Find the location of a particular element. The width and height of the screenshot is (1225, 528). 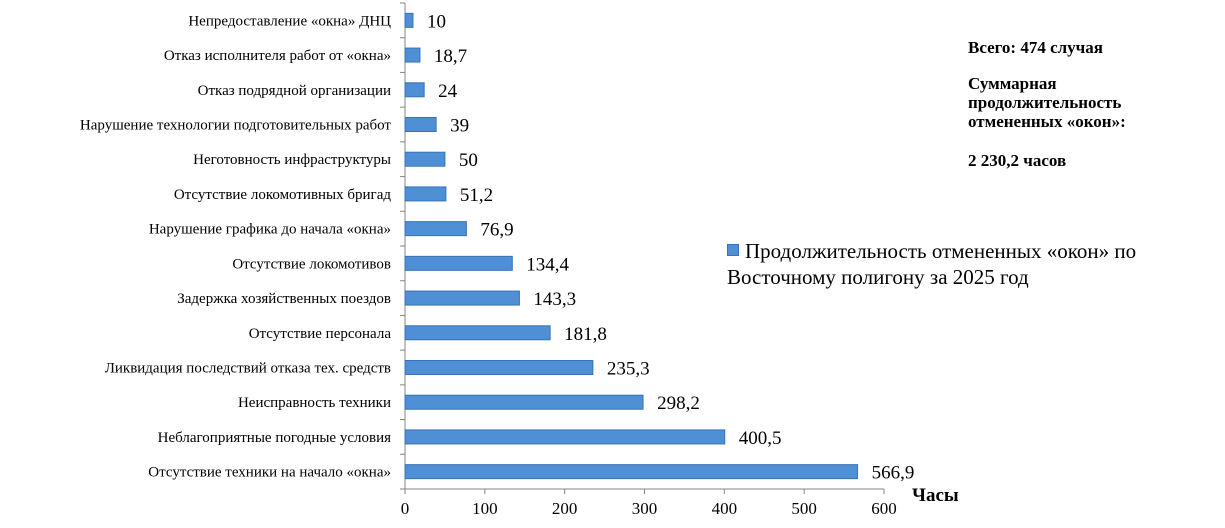

data-label: 400,5 is located at coordinates (760, 438).